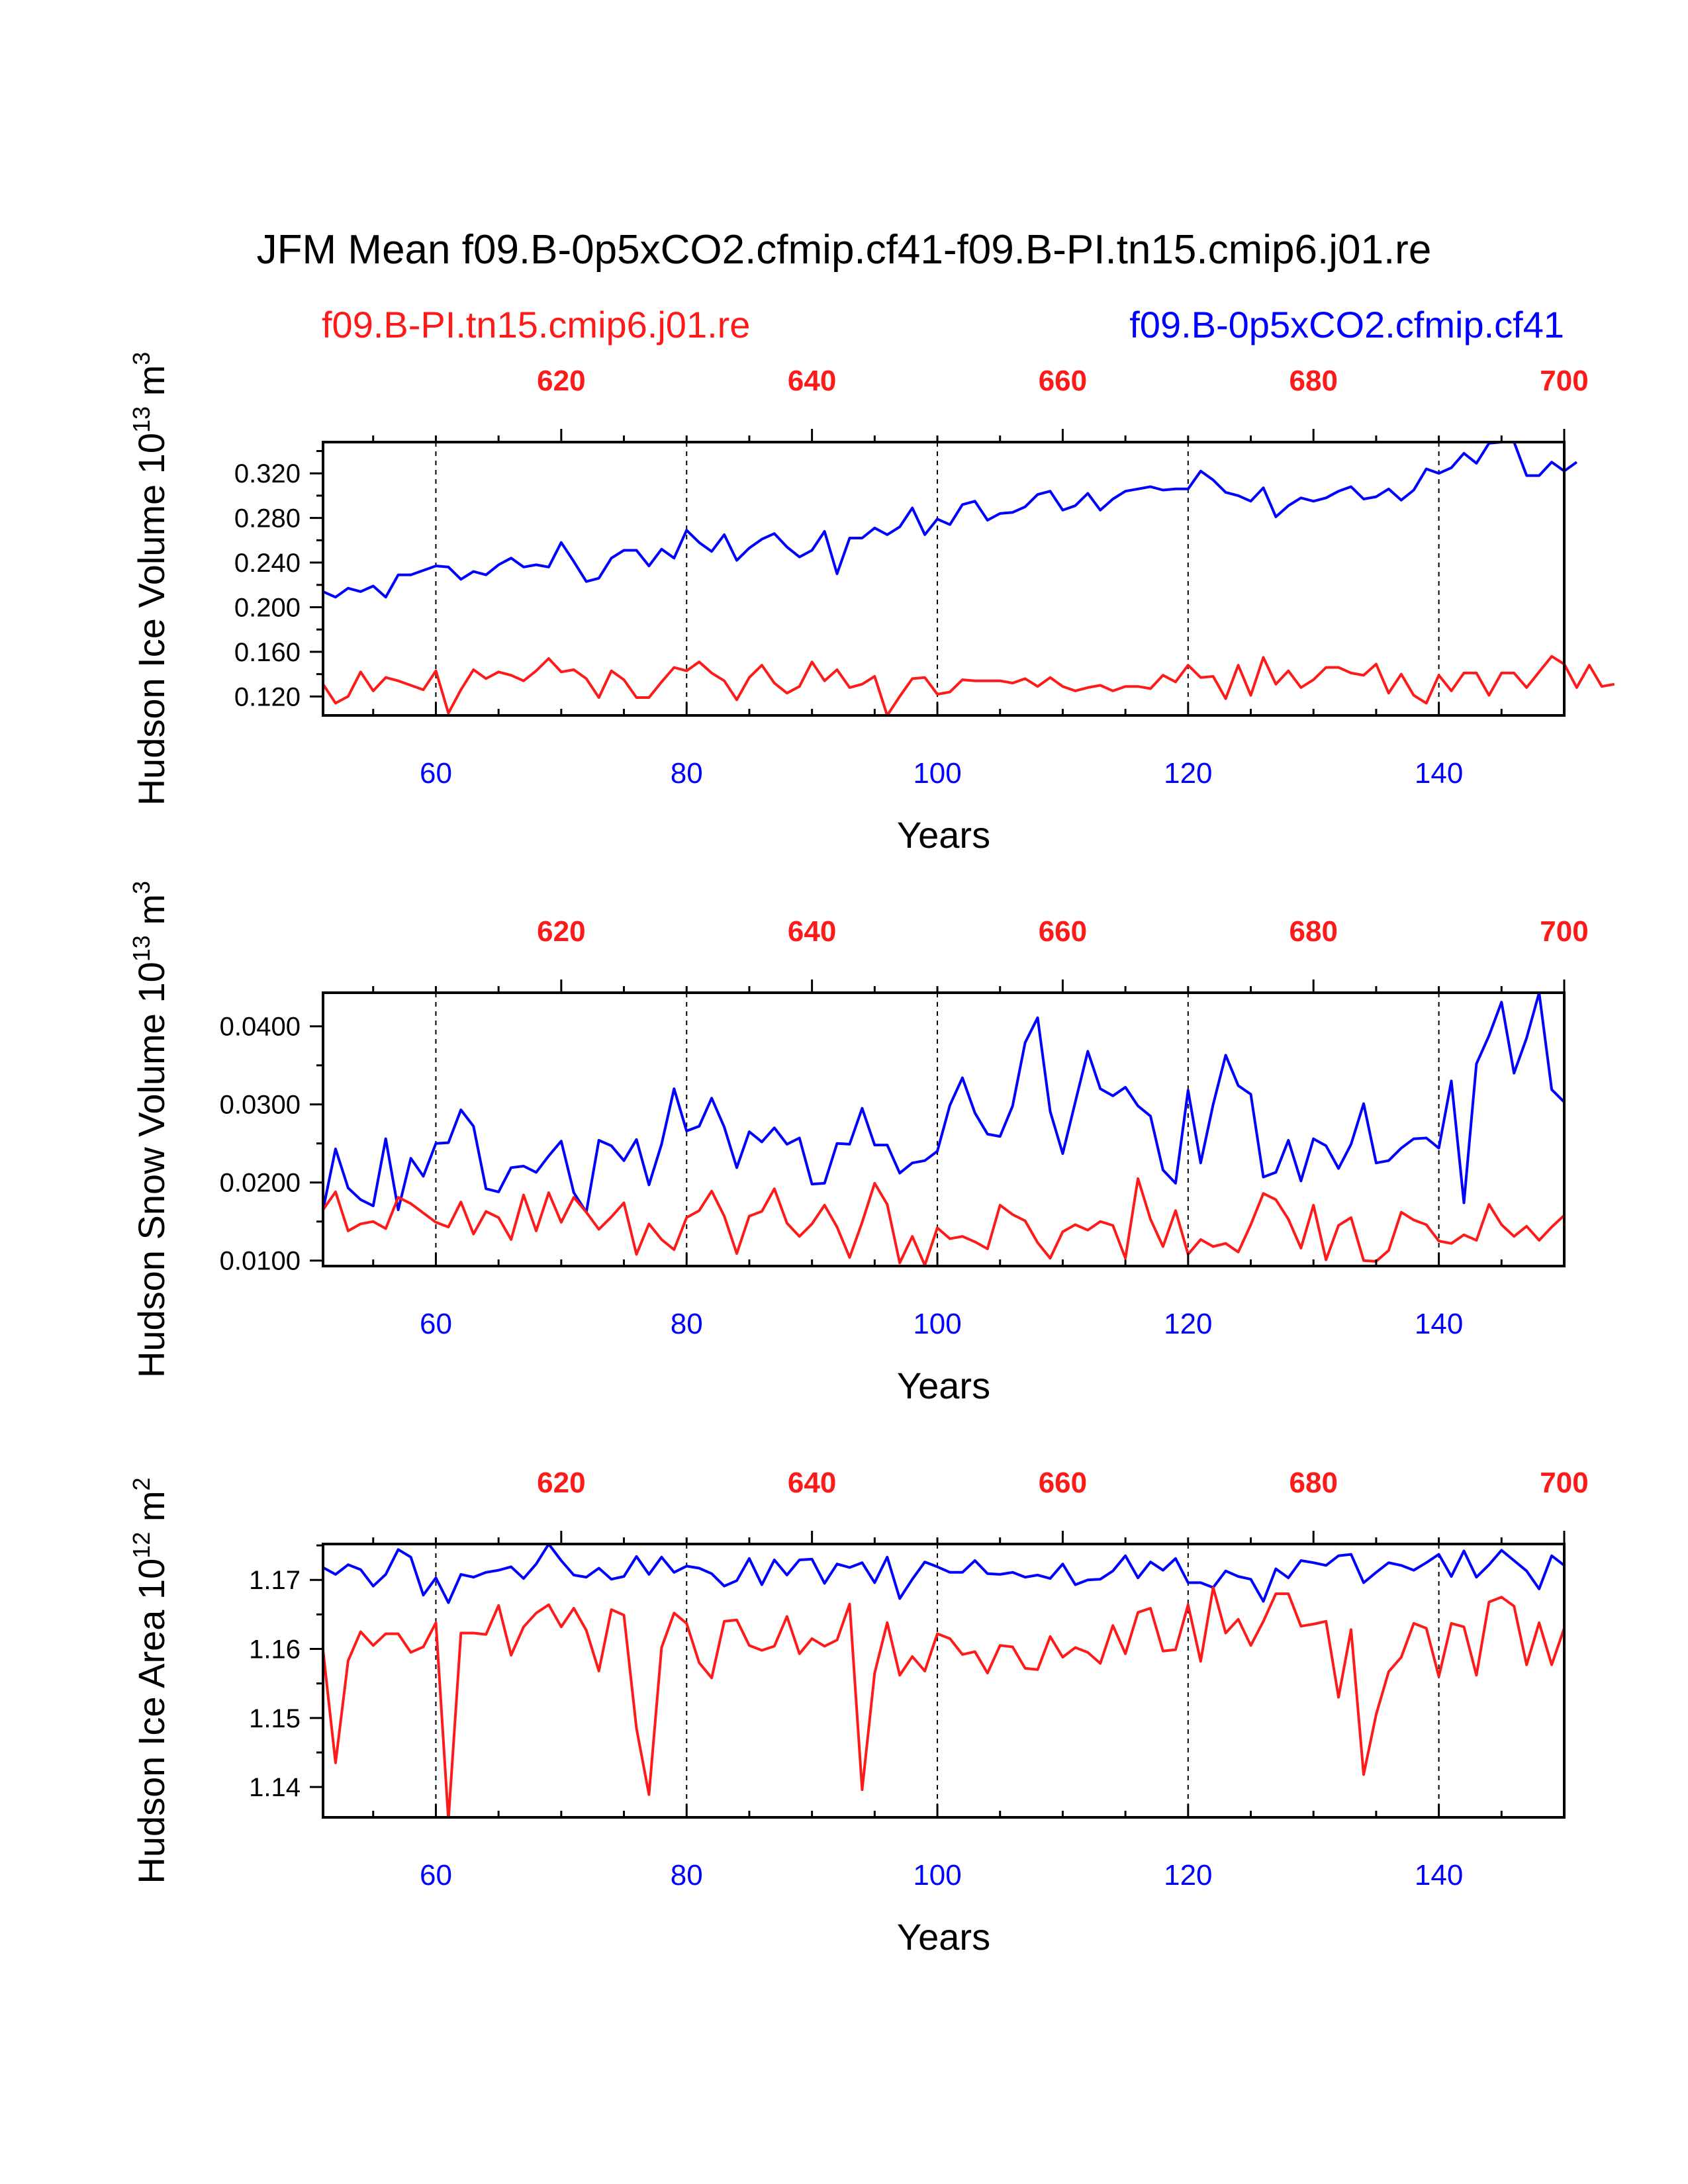 The image size is (1688, 2184). Describe the element at coordinates (1346, 324) in the screenshot. I see `legend-label-right: f09.B-0p5xCO2.cfmip.cf41` at that location.